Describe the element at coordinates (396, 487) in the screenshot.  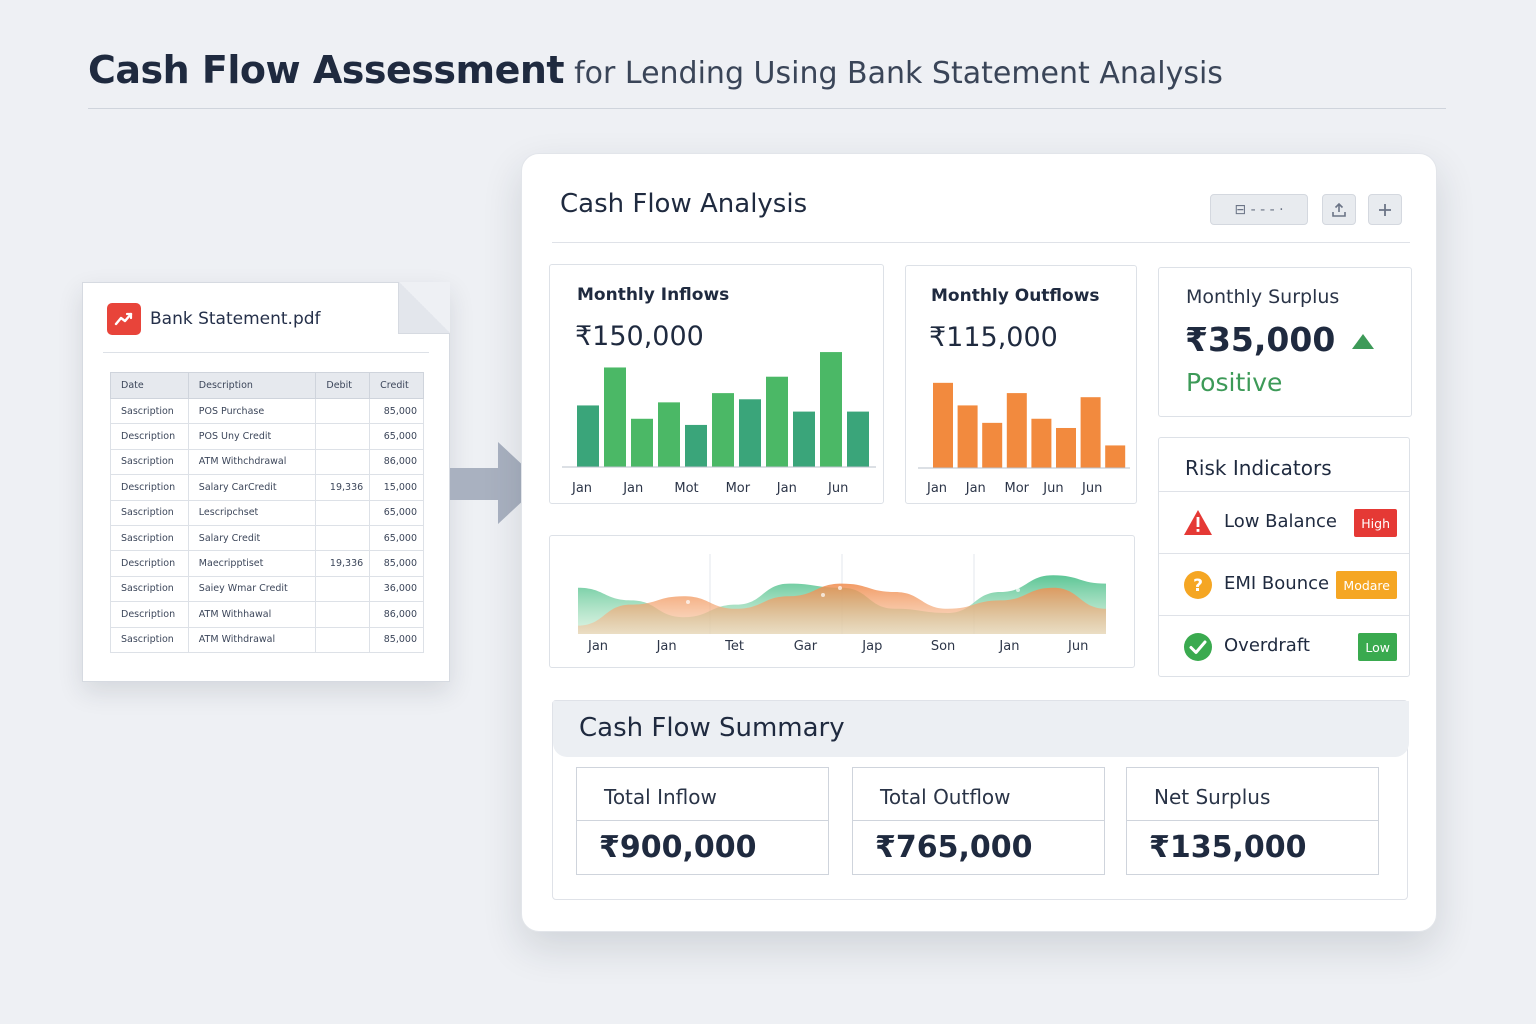
I see `cell-credit: 15,000` at that location.